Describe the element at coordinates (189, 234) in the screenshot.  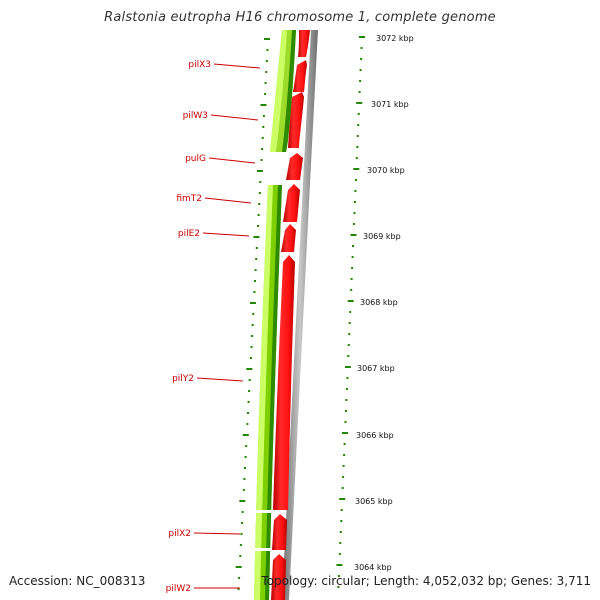
I see `gene-label-pilE2: pilE2` at that location.